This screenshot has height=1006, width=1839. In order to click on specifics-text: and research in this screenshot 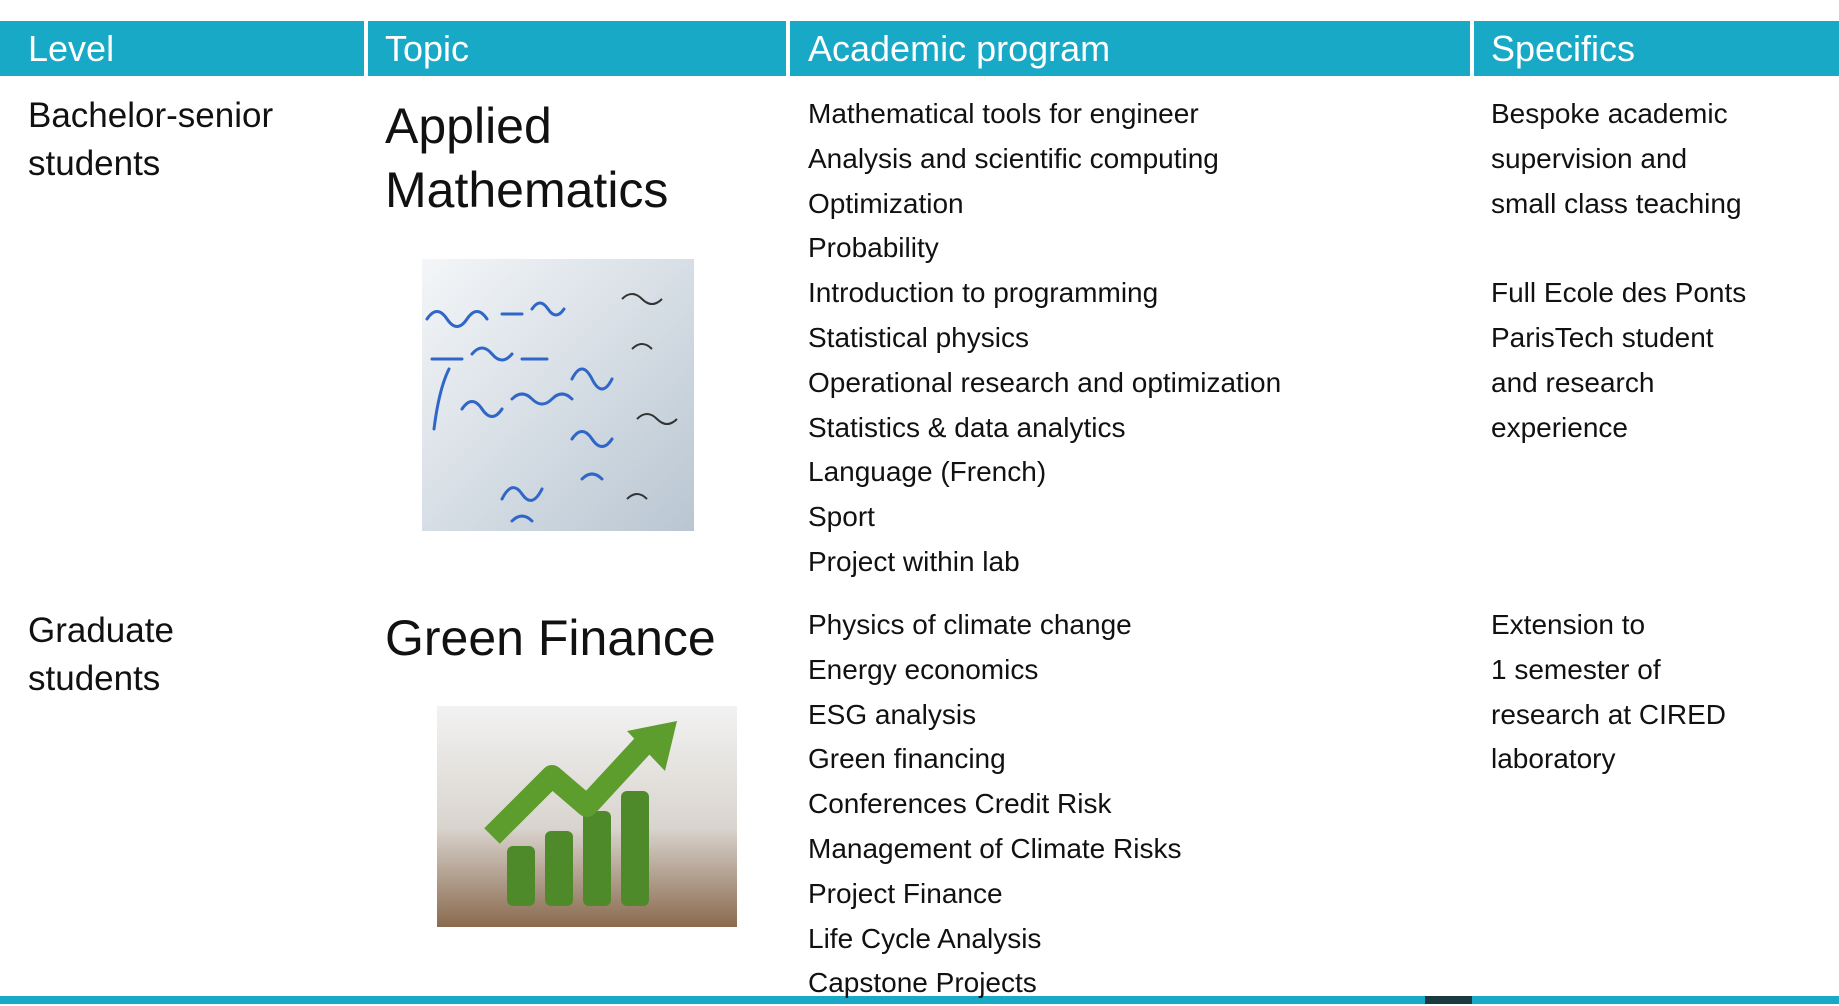, I will do `click(1573, 382)`.